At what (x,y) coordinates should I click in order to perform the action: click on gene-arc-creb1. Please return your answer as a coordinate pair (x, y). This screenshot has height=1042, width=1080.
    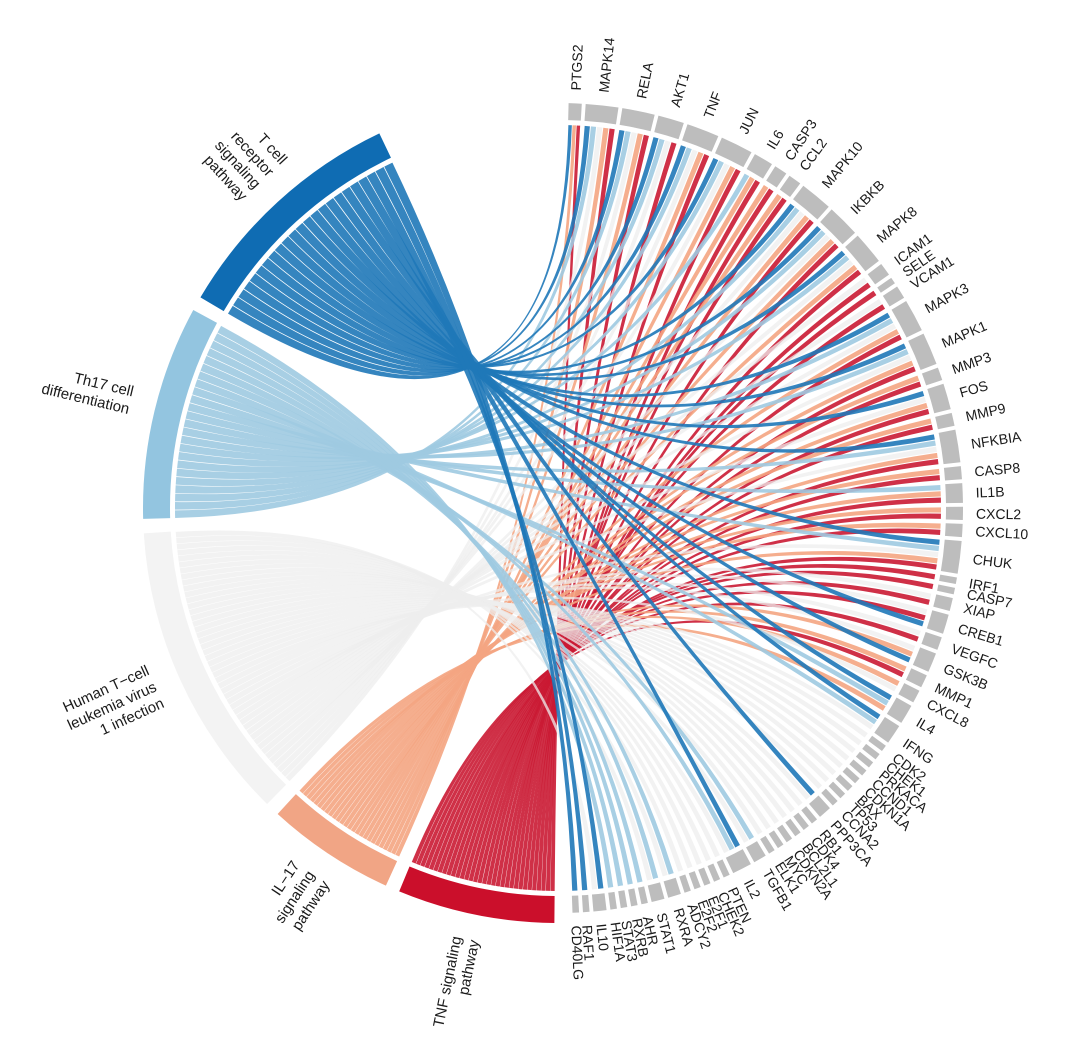
    Looking at the image, I should click on (937, 622).